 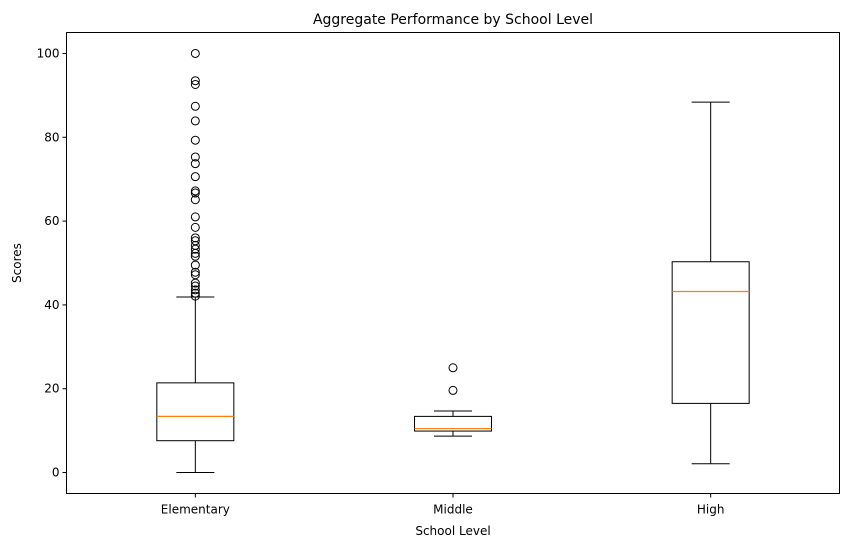 I want to click on y-tick-label: 60, so click(x=51, y=221).